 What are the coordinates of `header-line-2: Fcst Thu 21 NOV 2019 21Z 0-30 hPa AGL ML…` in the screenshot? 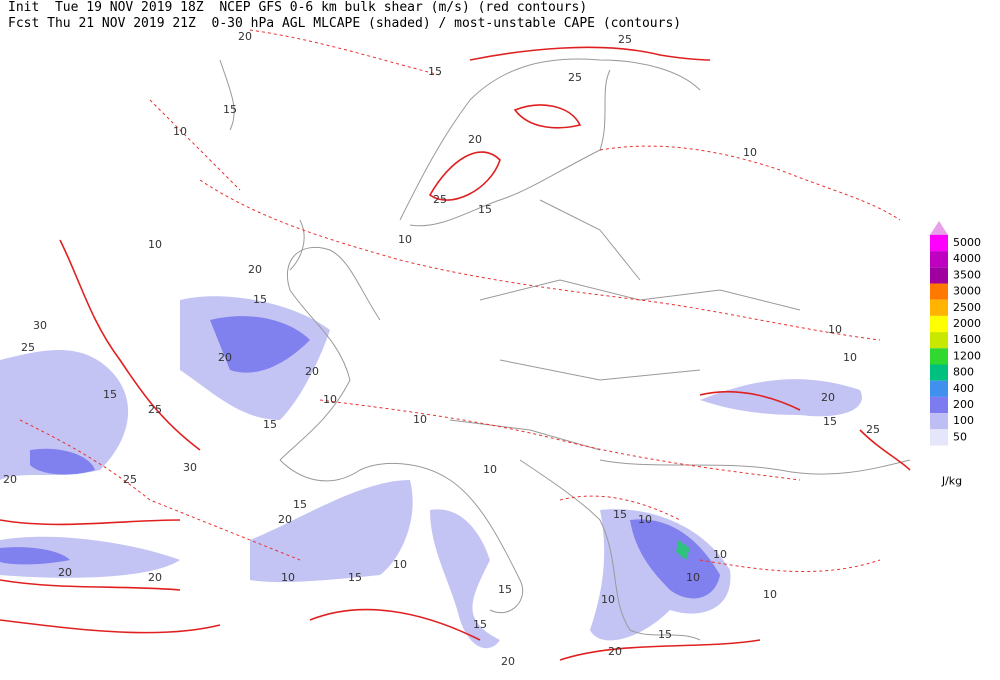 It's located at (344, 24).